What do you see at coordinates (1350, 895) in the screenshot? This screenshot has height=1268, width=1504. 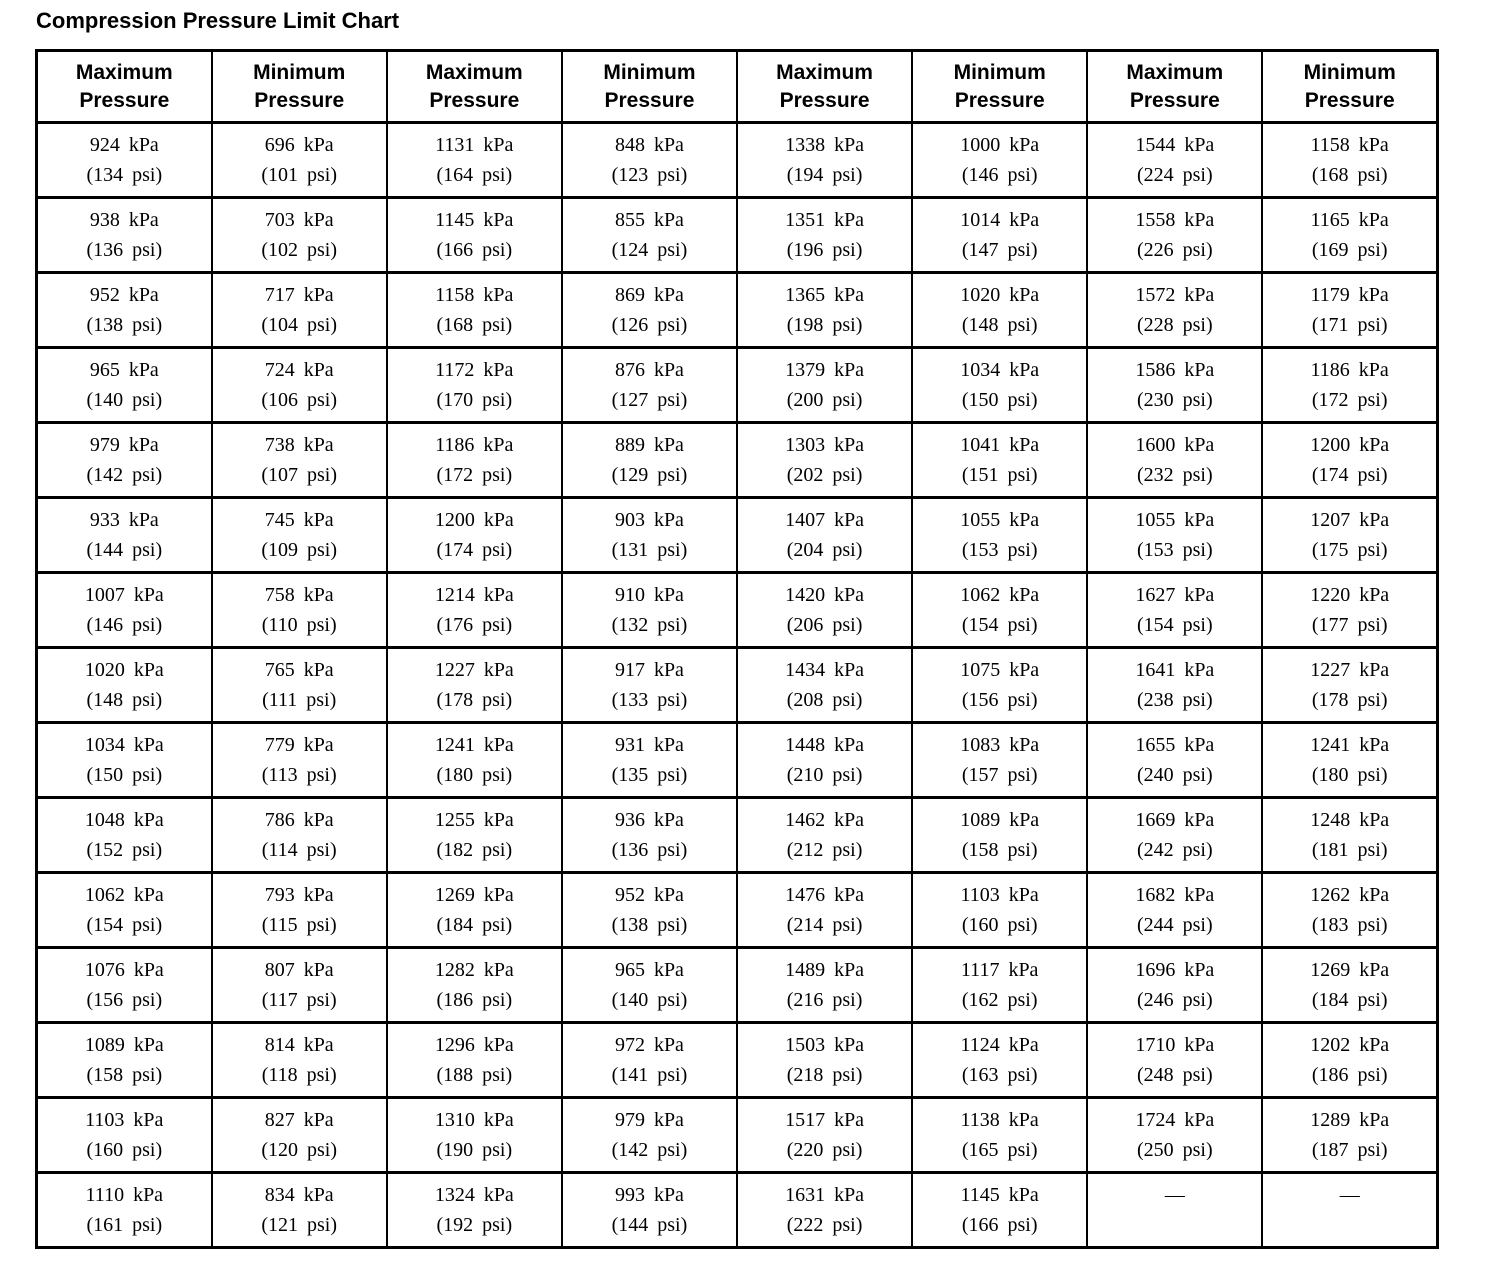 I see `kpa-value: 1262 kPa` at bounding box center [1350, 895].